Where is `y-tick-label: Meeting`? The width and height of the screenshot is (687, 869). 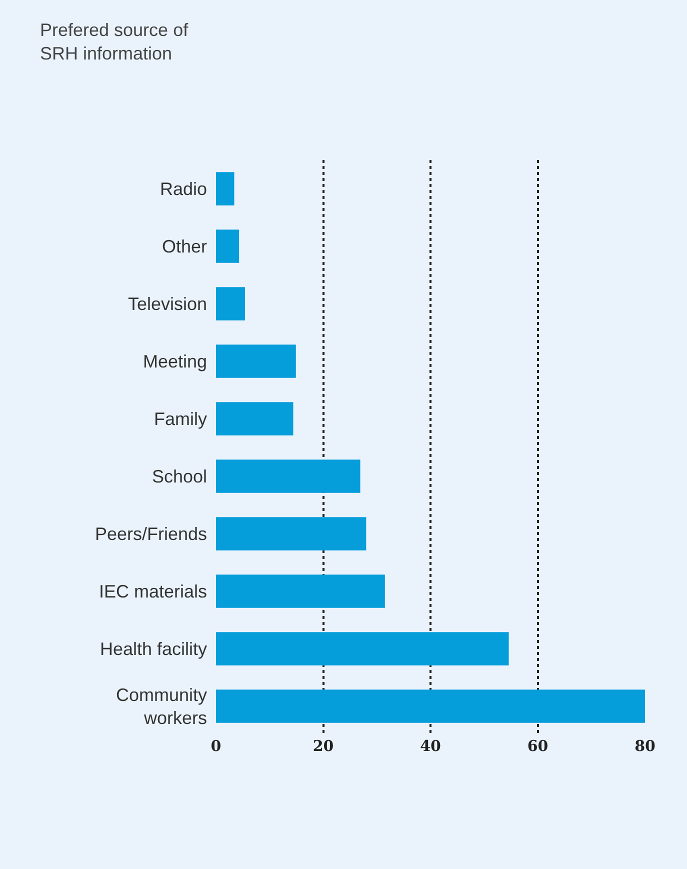
y-tick-label: Meeting is located at coordinates (174, 362).